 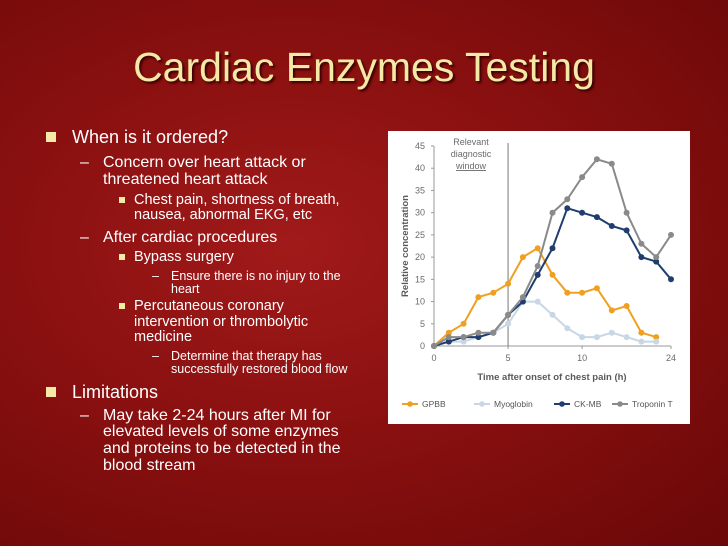 I want to click on y-tick-label: 5, so click(x=422, y=324).